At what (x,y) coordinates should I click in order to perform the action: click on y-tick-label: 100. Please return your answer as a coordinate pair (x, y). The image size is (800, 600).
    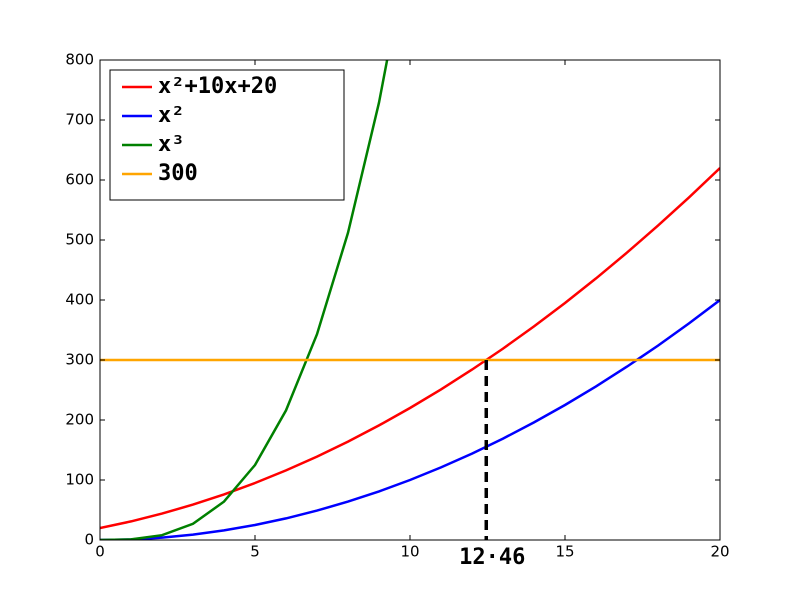
    Looking at the image, I should click on (79, 480).